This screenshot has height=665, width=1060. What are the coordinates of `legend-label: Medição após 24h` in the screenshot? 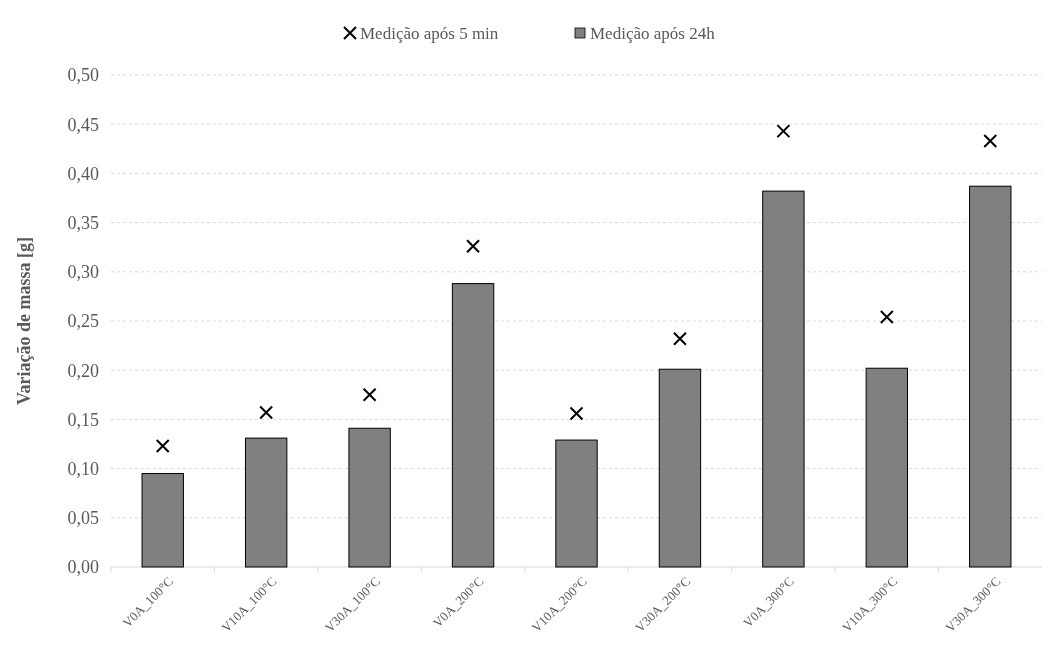 It's located at (653, 33).